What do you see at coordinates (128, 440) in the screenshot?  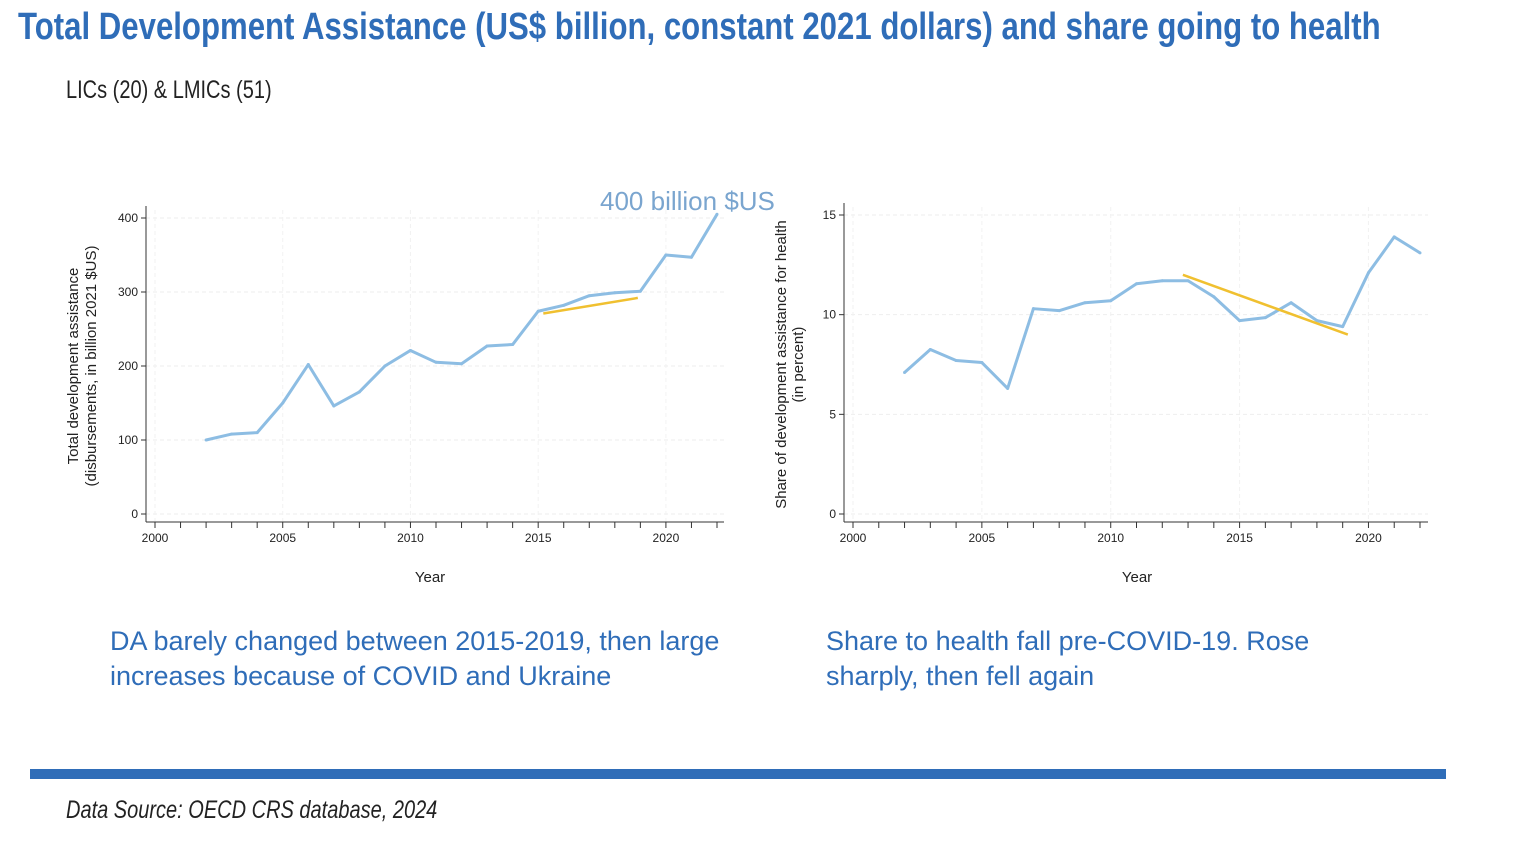 I see `y-tick-label: 100` at bounding box center [128, 440].